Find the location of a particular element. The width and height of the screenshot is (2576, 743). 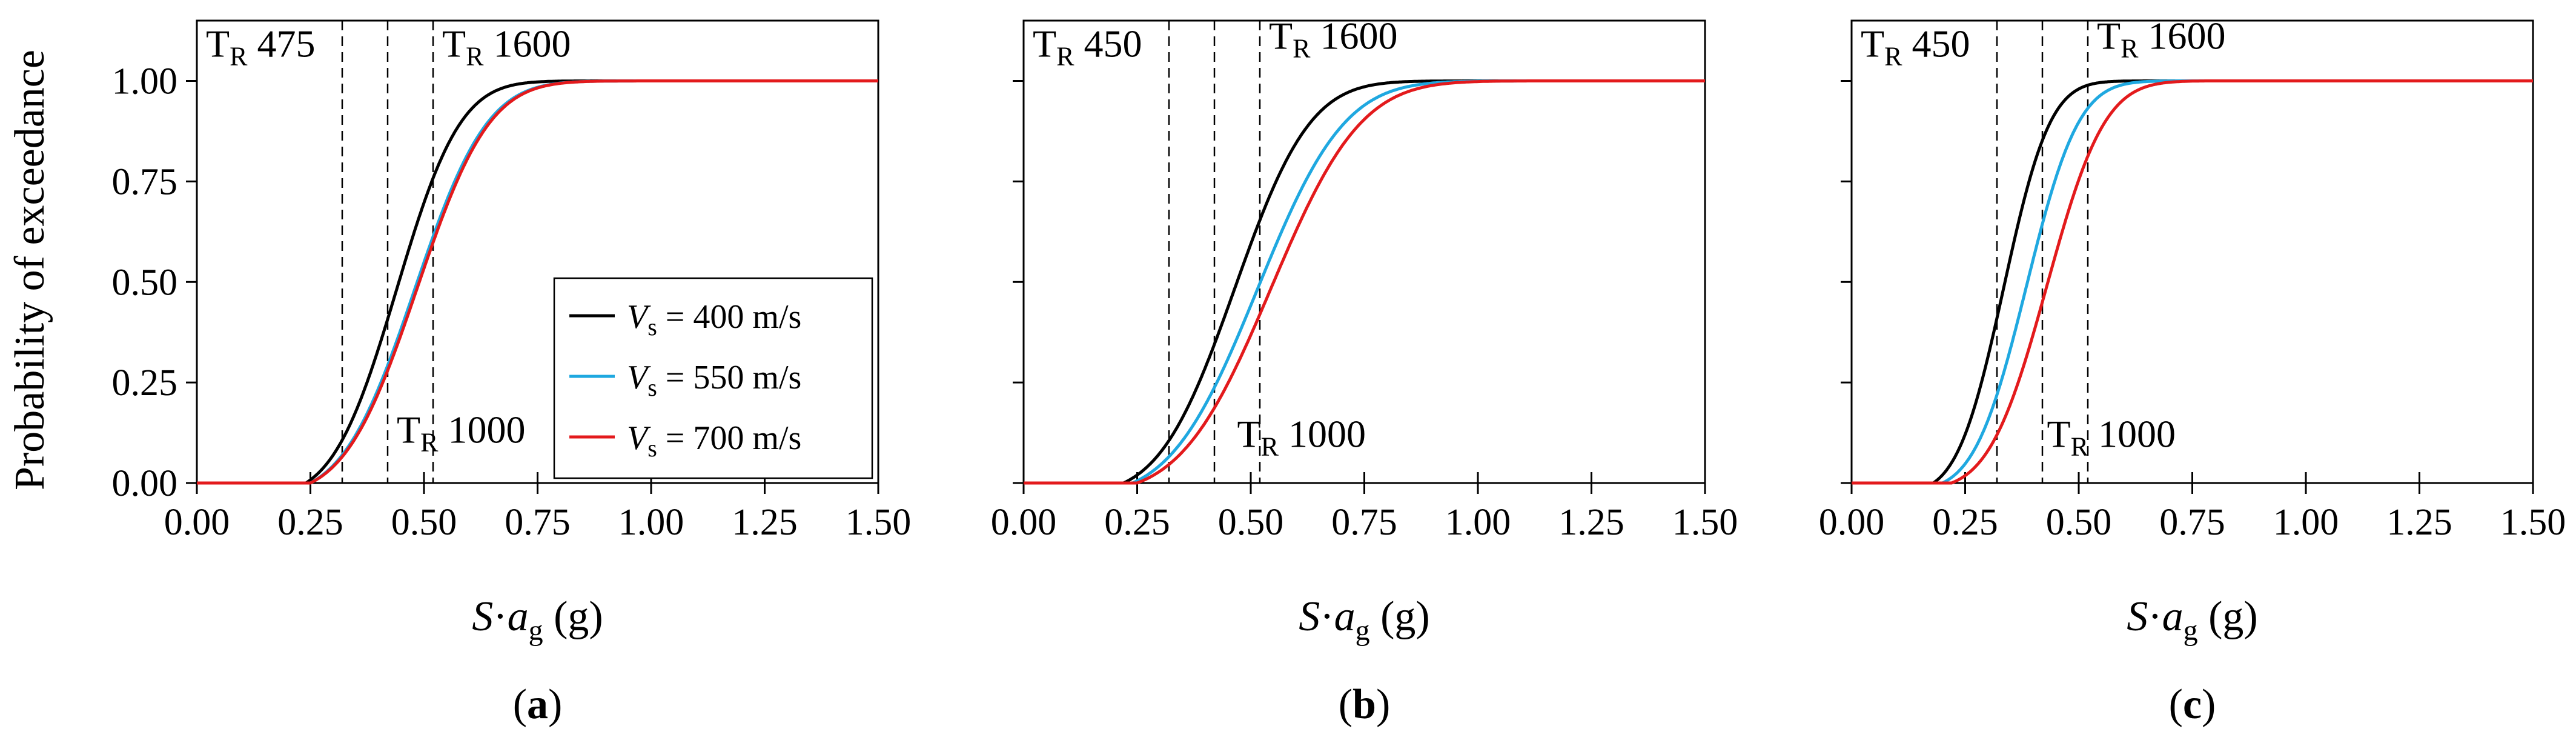

y-tick-label: 0.25 is located at coordinates (145, 383).